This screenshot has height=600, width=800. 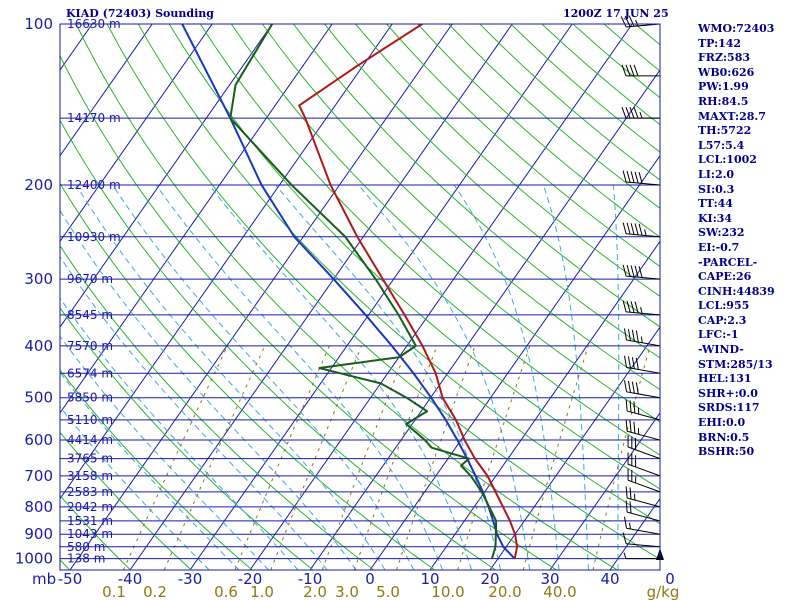 I want to click on mixing-ratio-tick-label: 2.0, so click(x=315, y=591).